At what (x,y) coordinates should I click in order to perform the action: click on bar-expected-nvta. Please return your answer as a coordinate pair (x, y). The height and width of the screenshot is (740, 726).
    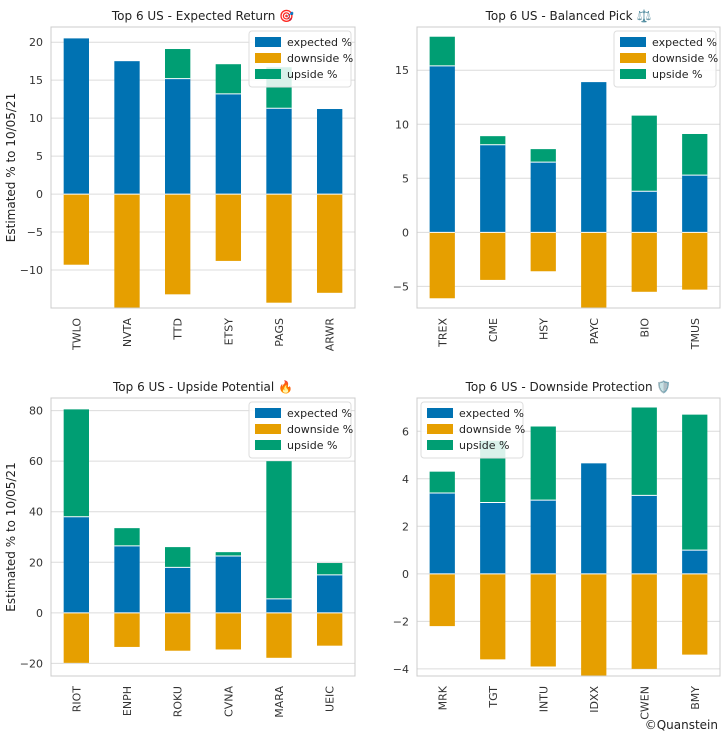
    Looking at the image, I should click on (127, 128).